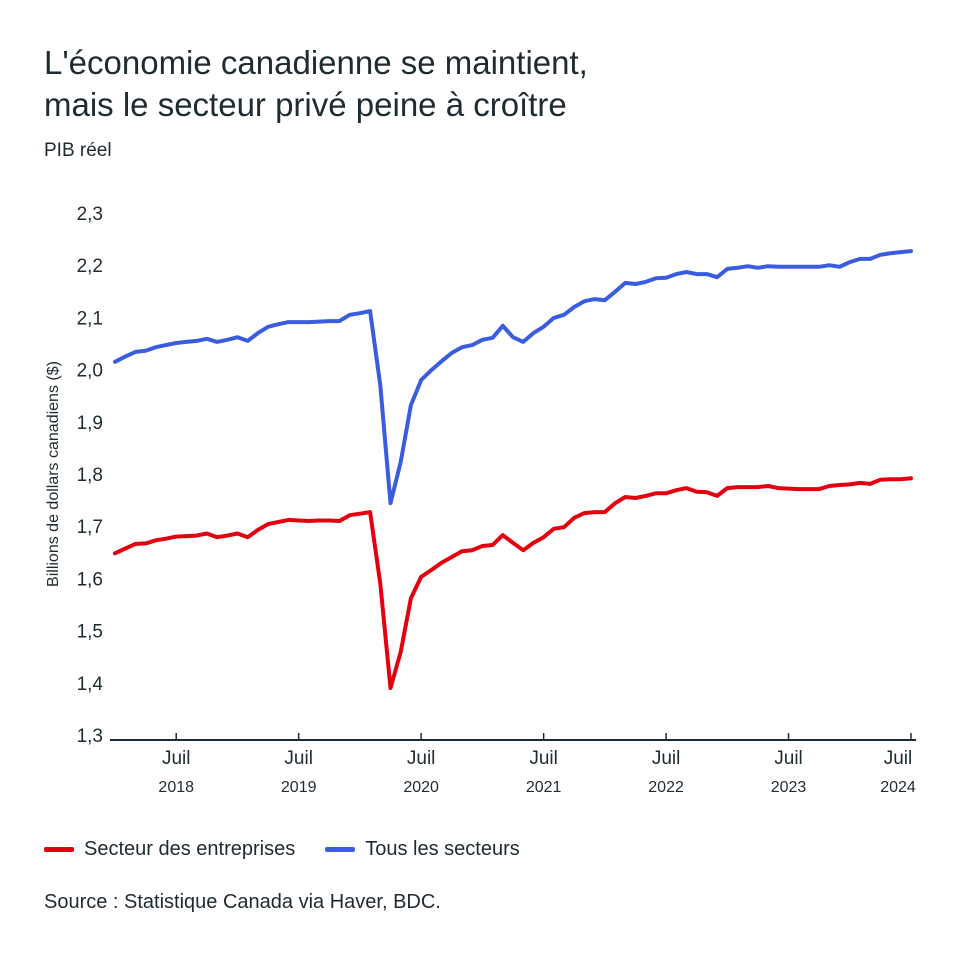 Image resolution: width=960 pixels, height=961 pixels. I want to click on legend-item-all: Tous les secteurs, so click(422, 849).